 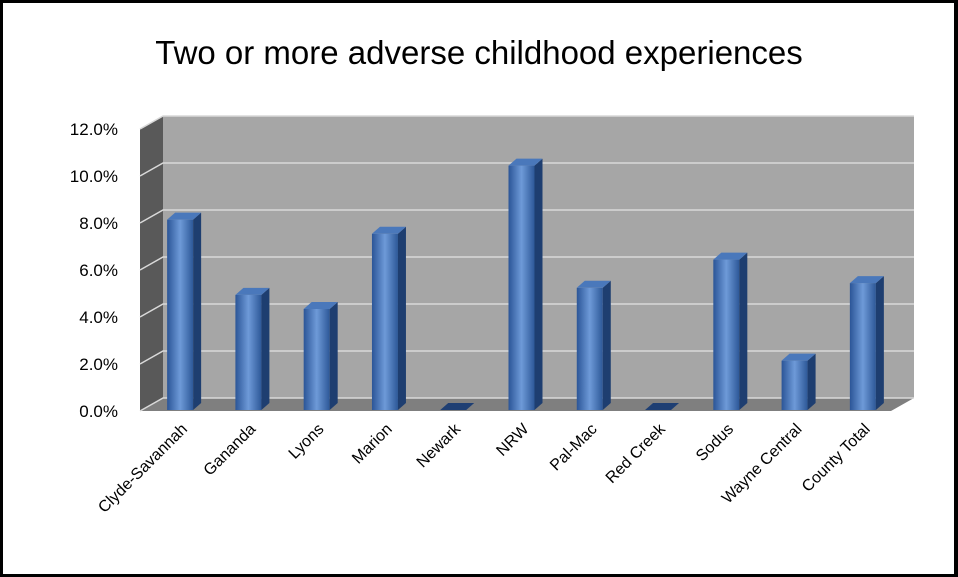 What do you see at coordinates (94, 129) in the screenshot?
I see `y-tick-label: 12.0%` at bounding box center [94, 129].